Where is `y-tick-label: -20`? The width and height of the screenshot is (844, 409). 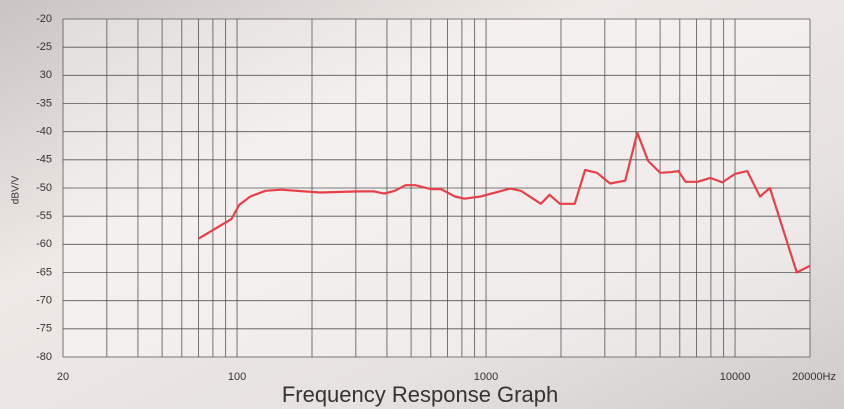
y-tick-label: -20 is located at coordinates (44, 19).